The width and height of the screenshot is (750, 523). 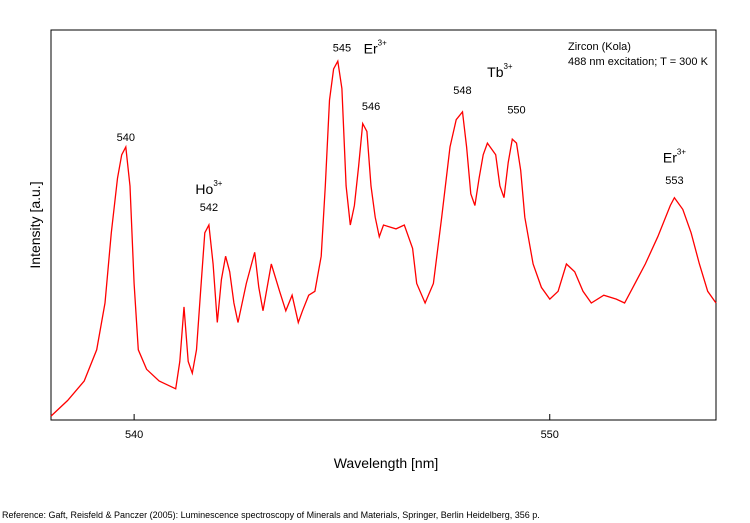 What do you see at coordinates (462, 91) in the screenshot?
I see `peak-label: 548` at bounding box center [462, 91].